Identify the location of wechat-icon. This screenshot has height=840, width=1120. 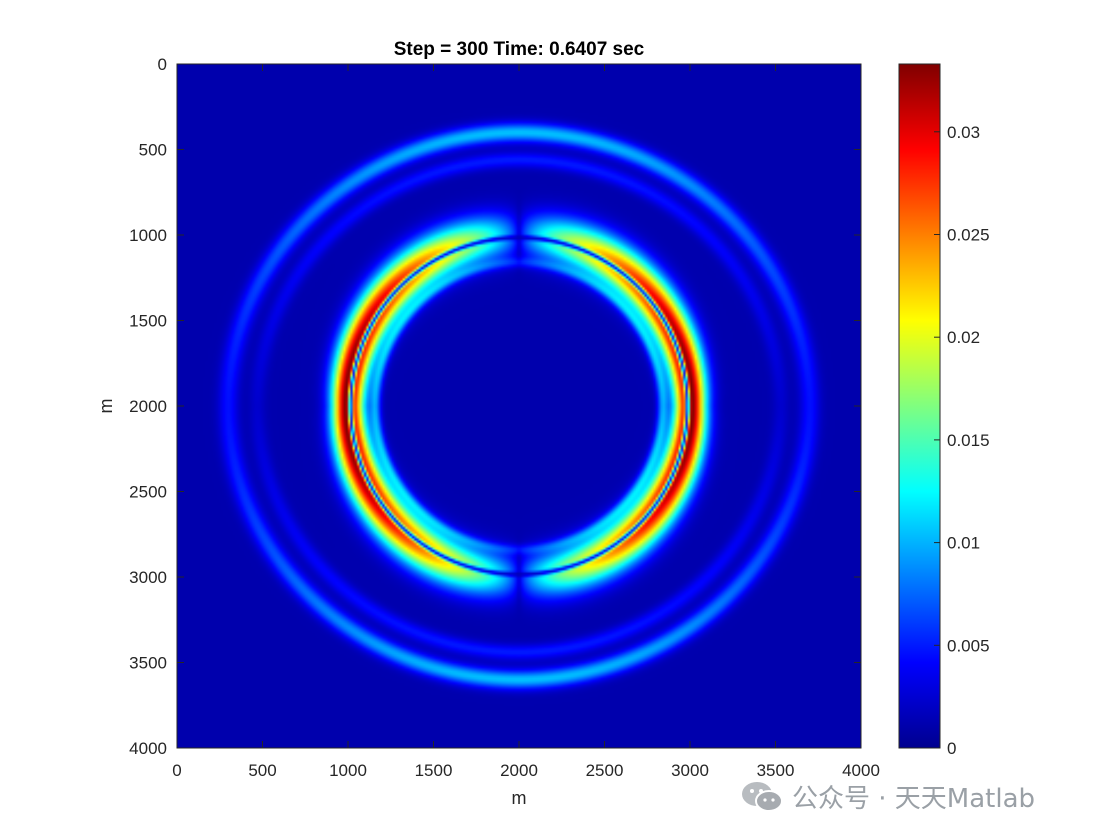
(762, 796).